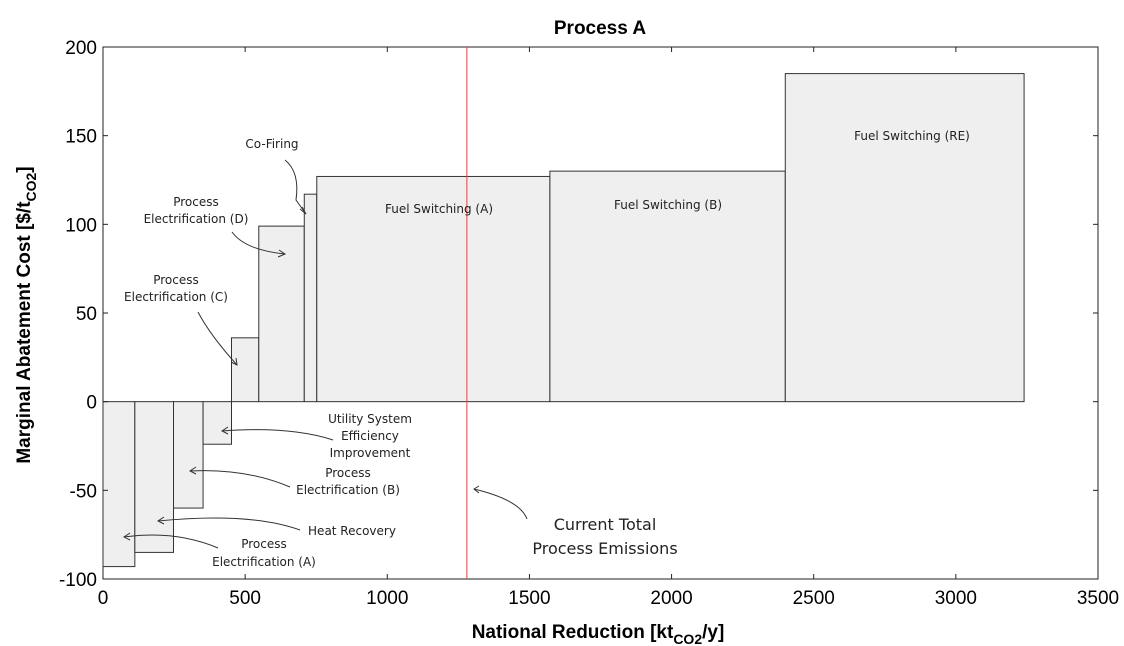 The height and width of the screenshot is (646, 1124). I want to click on label-pe-b-line1: Process, so click(348, 473).